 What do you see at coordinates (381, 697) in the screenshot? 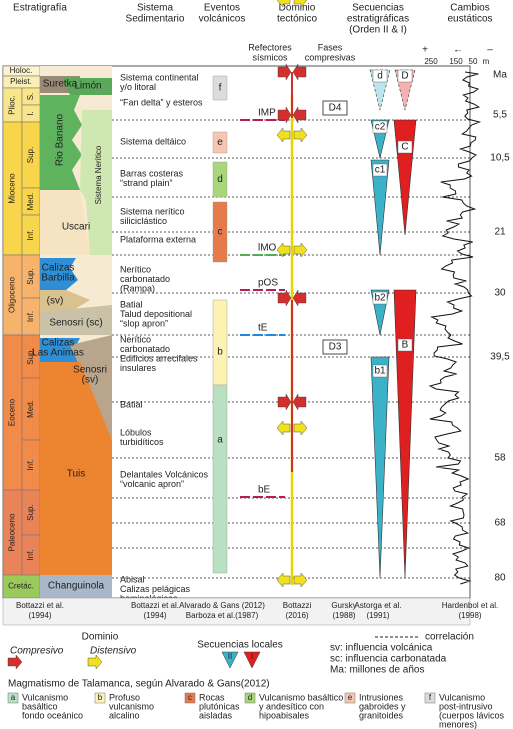
I see `legend-text: Intrusiones` at bounding box center [381, 697].